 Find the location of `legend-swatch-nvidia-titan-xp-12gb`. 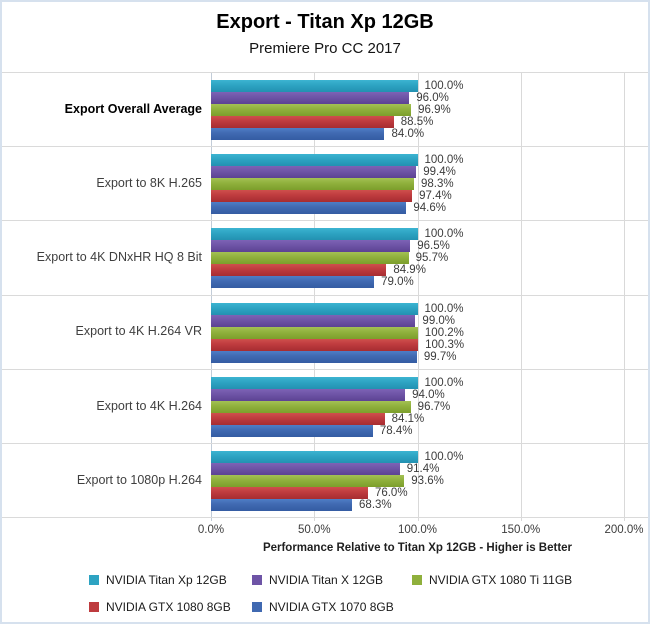

legend-swatch-nvidia-titan-xp-12gb is located at coordinates (94, 580).